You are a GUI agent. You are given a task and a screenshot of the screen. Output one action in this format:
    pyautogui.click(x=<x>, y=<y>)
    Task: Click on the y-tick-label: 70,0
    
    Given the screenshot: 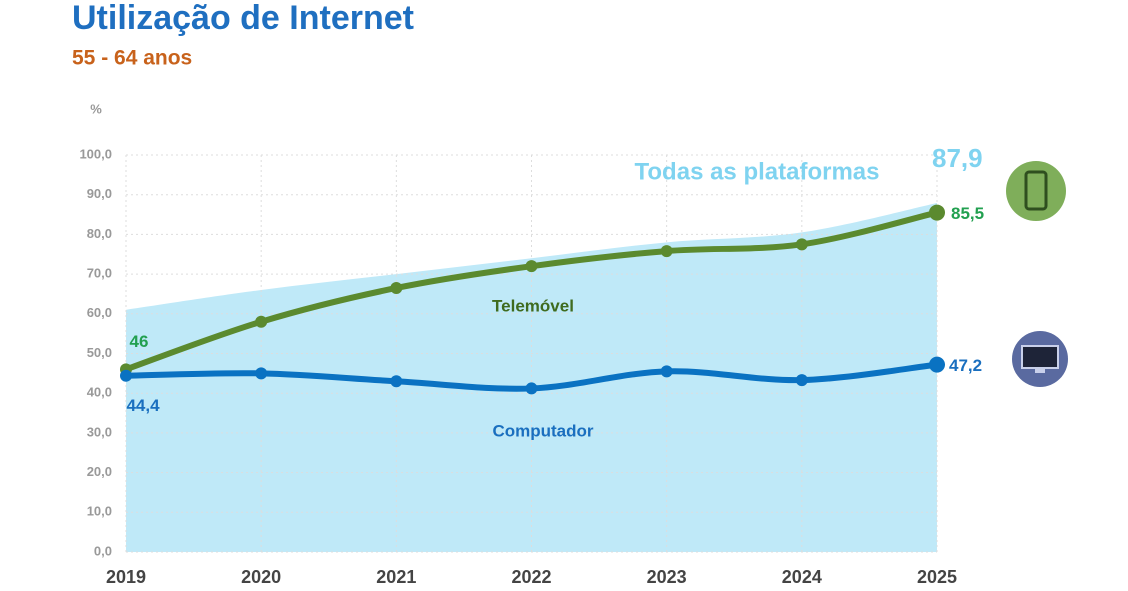 What is the action you would take?
    pyautogui.click(x=99, y=273)
    